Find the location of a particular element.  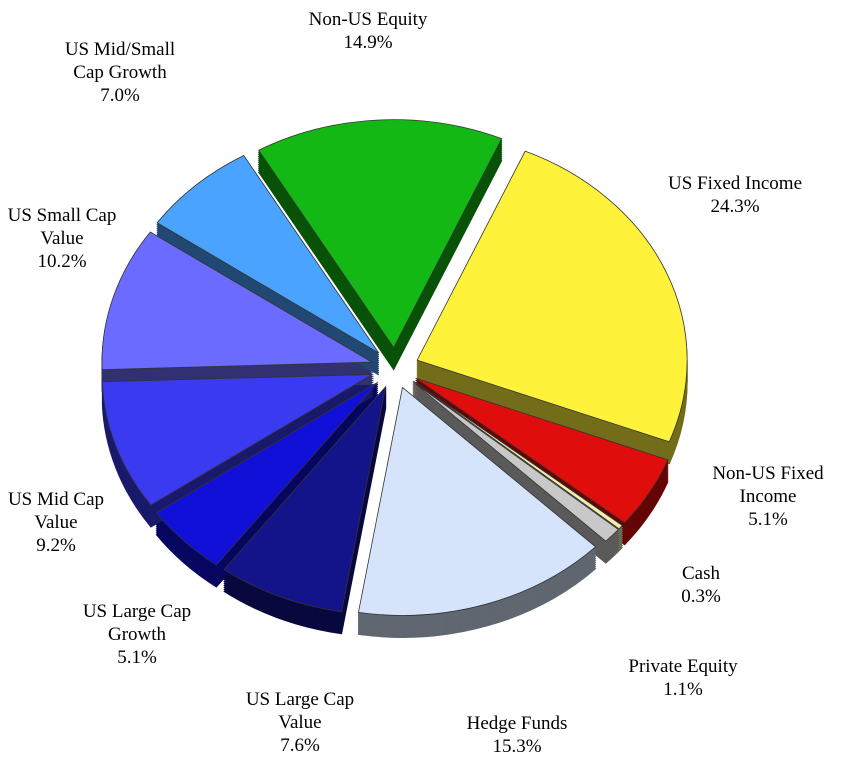

slice-label: US Mid/Small Cap Growth 7.0% is located at coordinates (120, 72).